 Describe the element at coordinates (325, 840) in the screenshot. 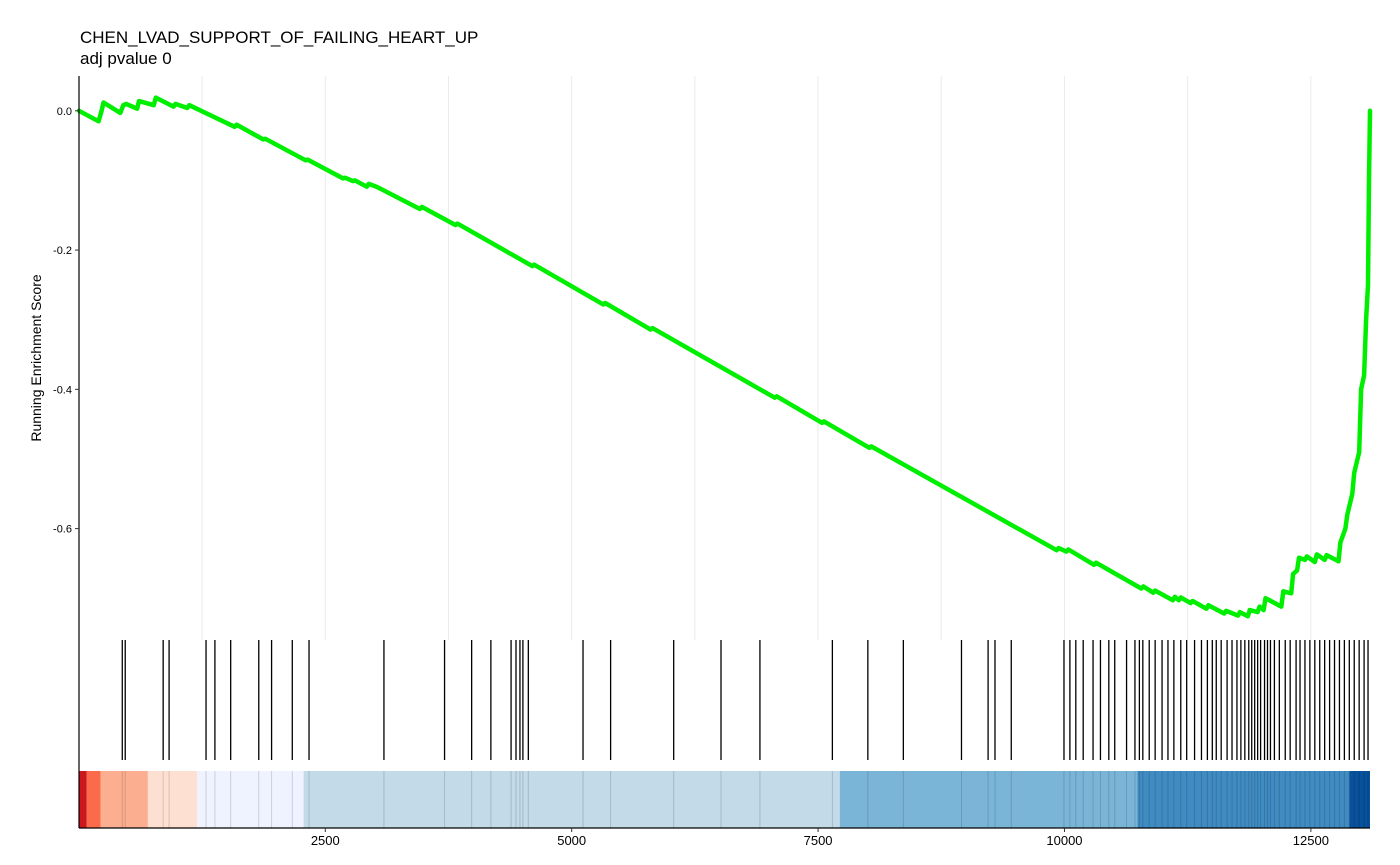

I see `x-tick-label: 2500` at that location.